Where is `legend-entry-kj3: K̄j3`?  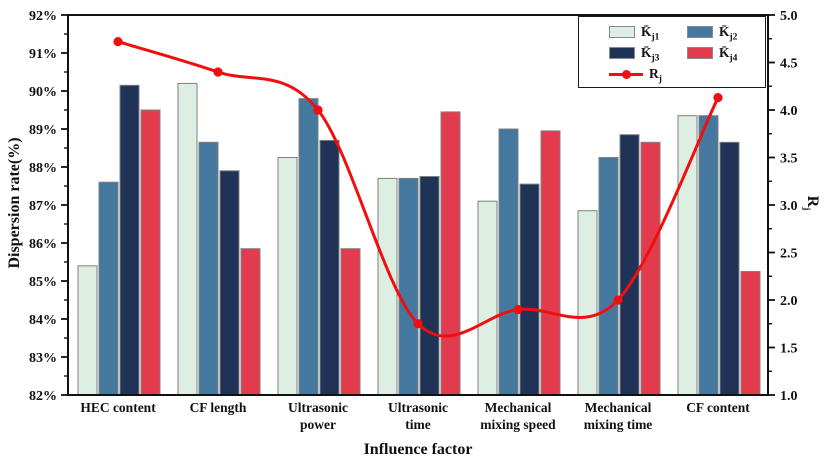
legend-entry-kj3: K̄j3 is located at coordinates (648, 53).